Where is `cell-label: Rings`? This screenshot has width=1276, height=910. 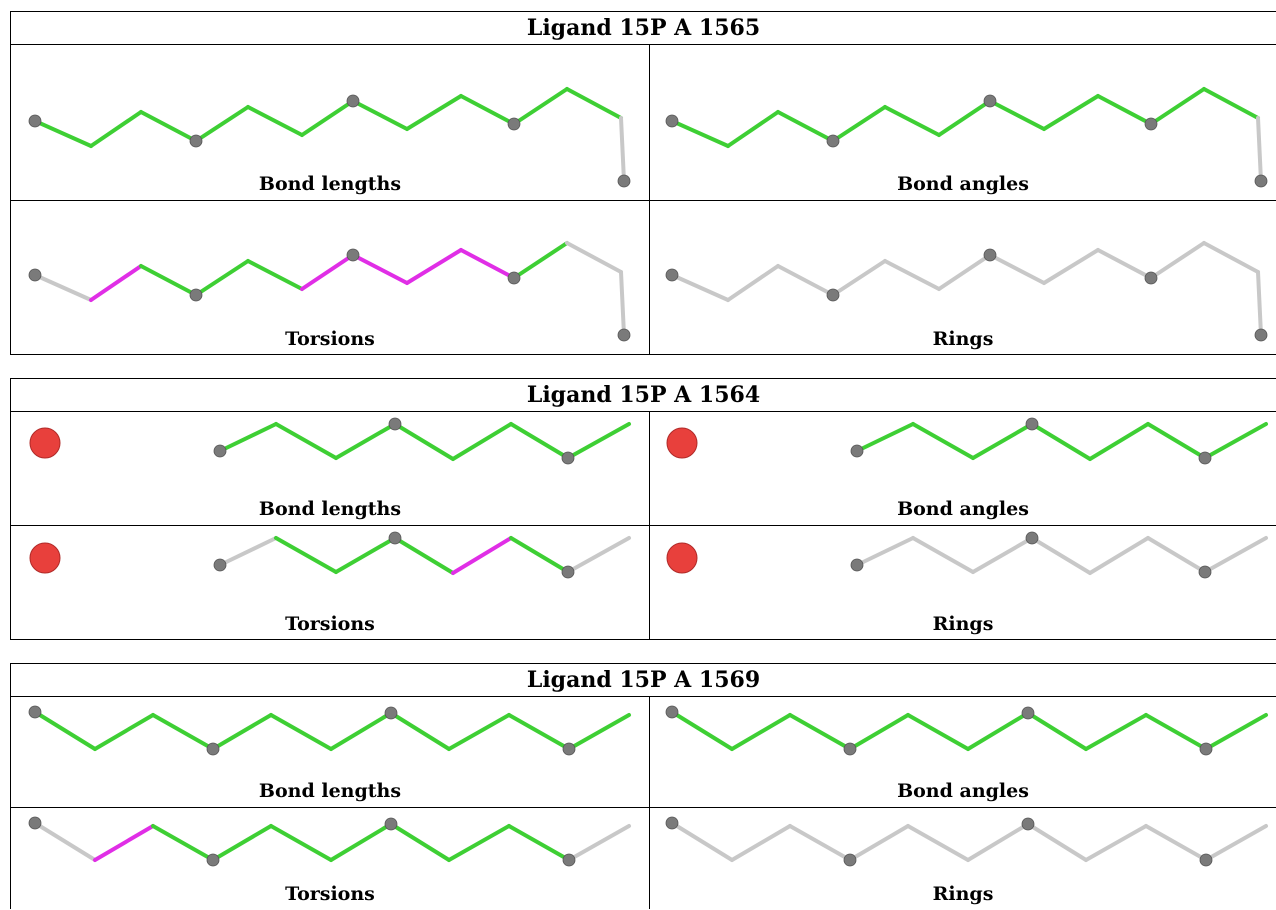 cell-label: Rings is located at coordinates (963, 894).